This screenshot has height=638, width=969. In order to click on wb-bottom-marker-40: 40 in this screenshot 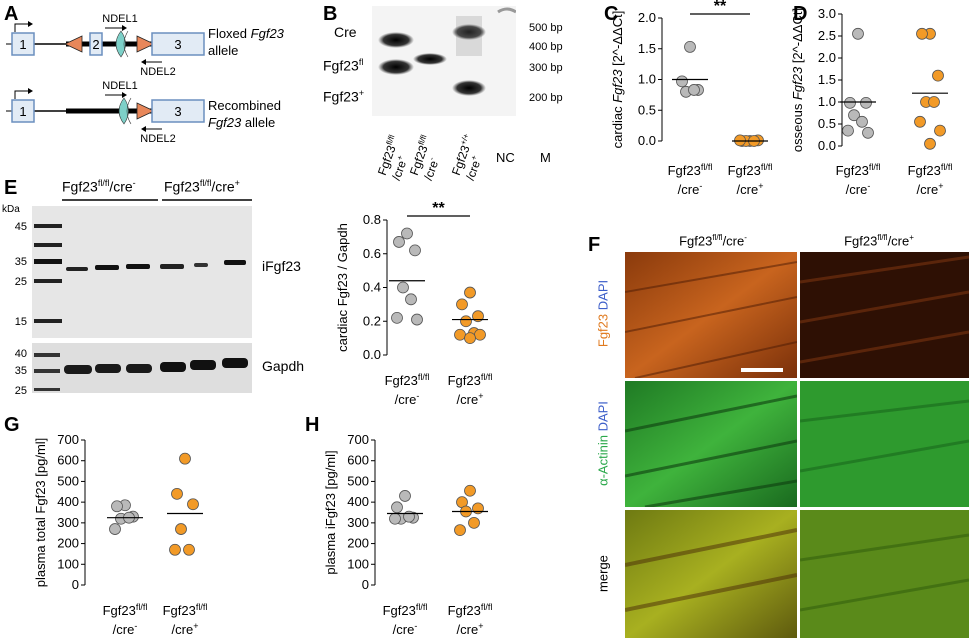, I will do `click(21, 354)`.